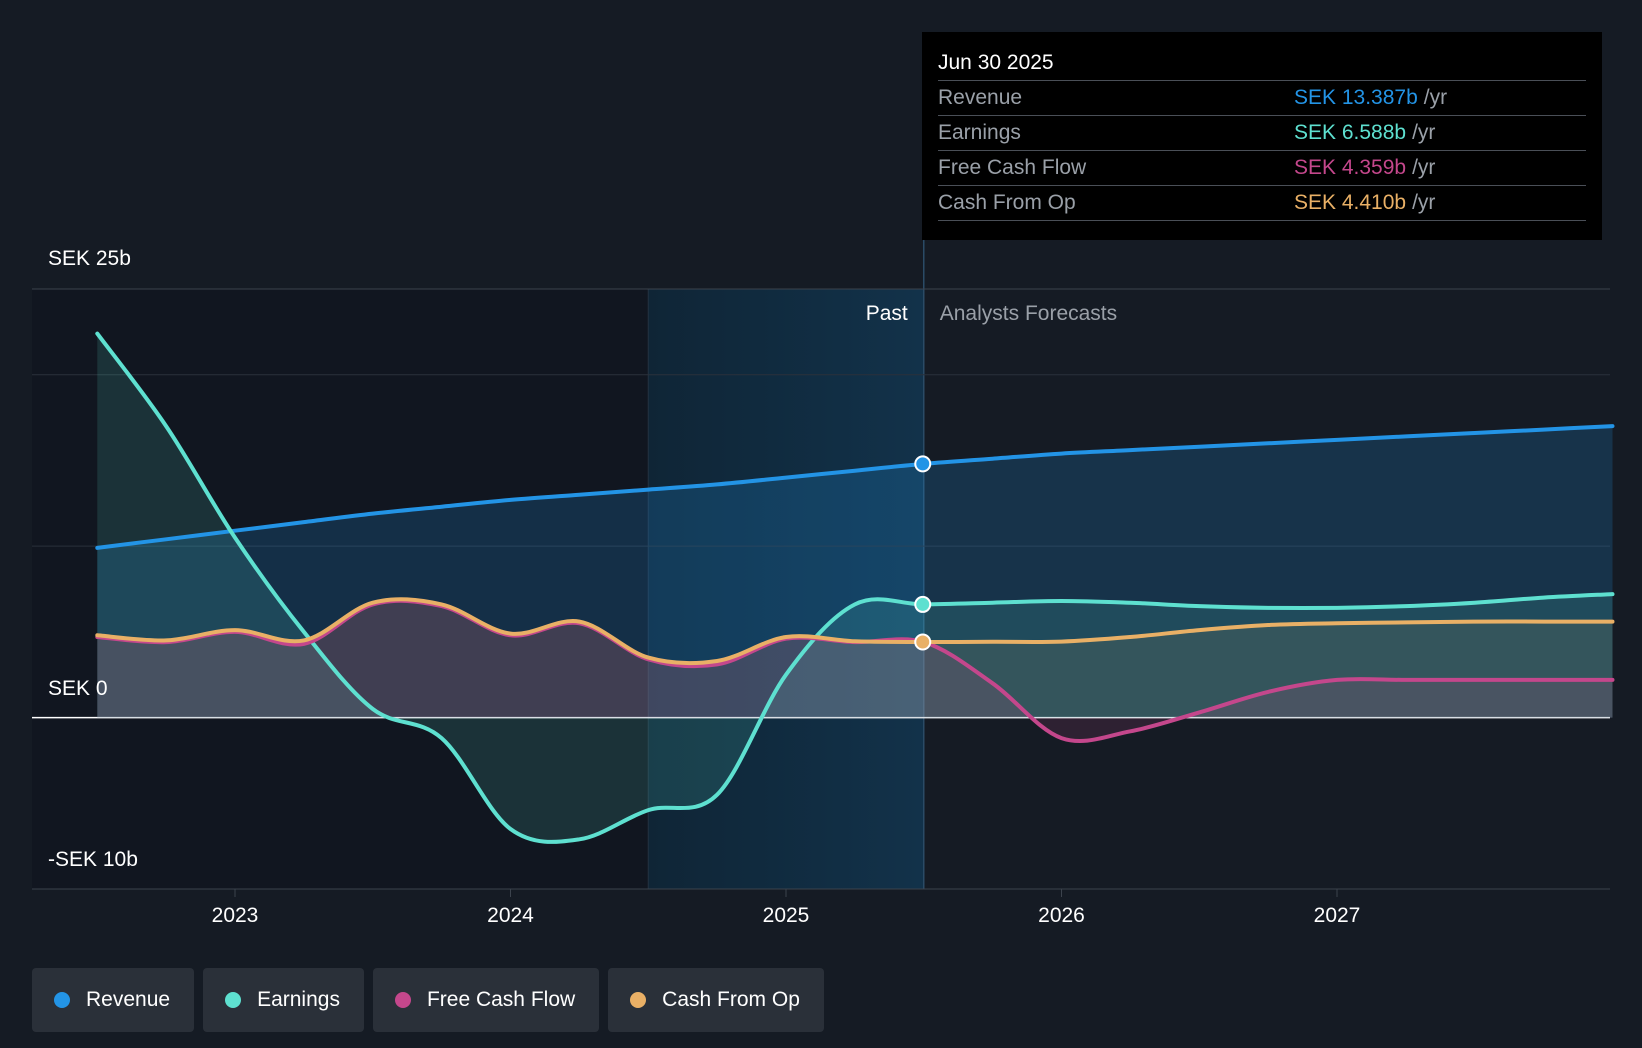 The width and height of the screenshot is (1642, 1048). What do you see at coordinates (128, 999) in the screenshot?
I see `legend-label: Revenue` at bounding box center [128, 999].